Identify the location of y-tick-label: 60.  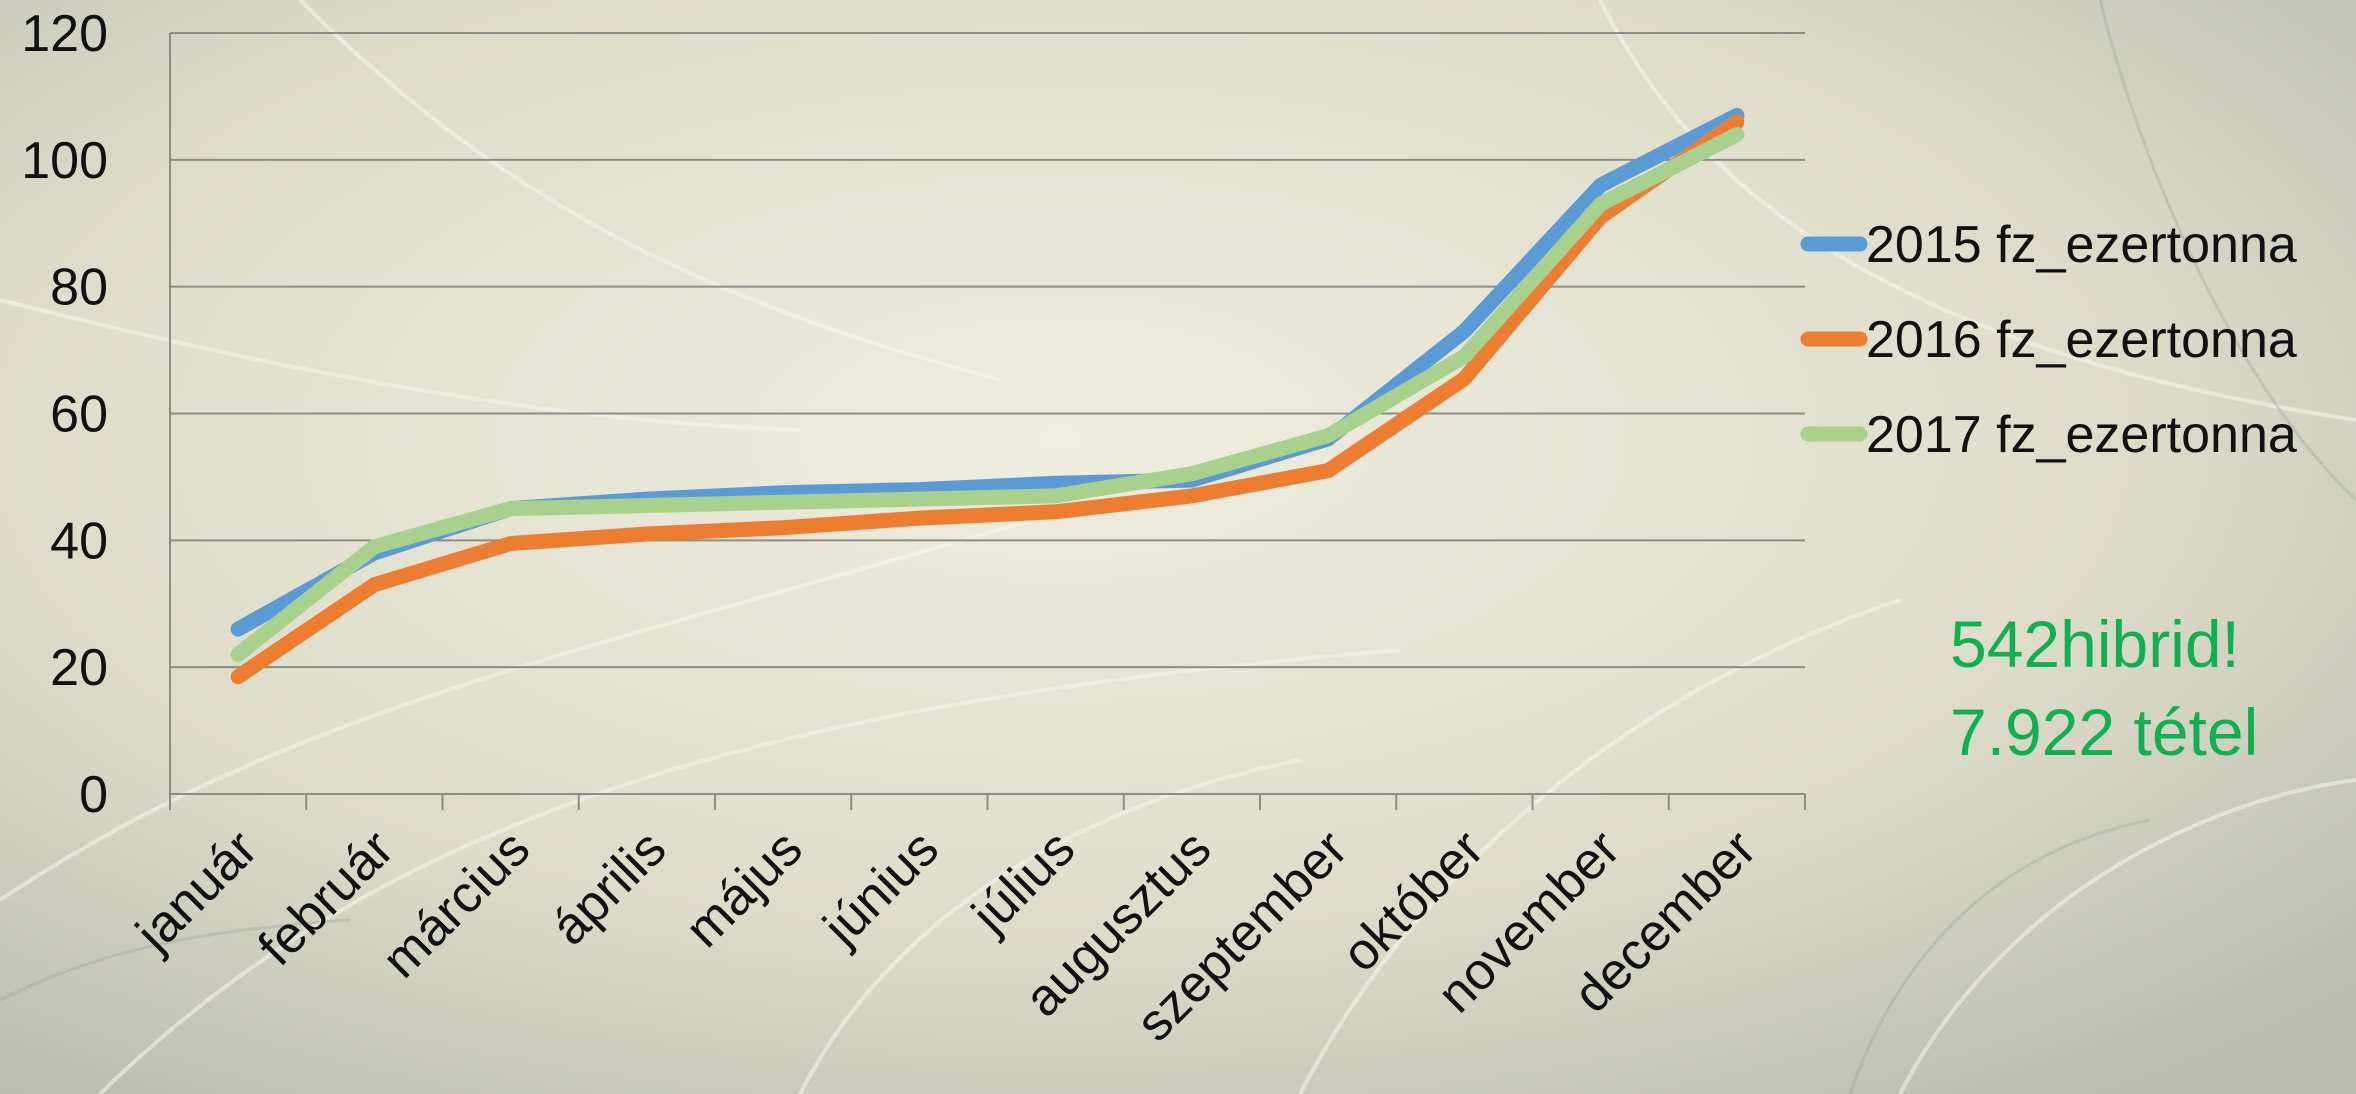
(79, 415).